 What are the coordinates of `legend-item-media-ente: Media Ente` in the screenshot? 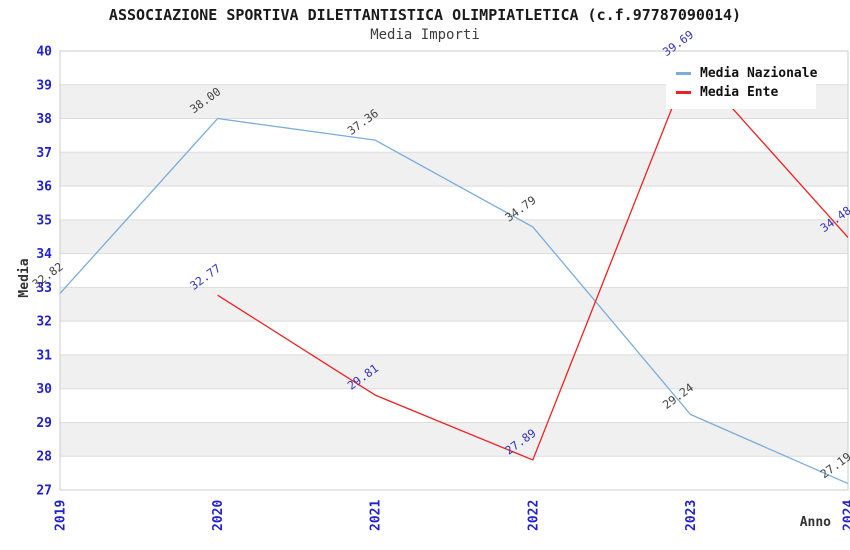 It's located at (746, 92).